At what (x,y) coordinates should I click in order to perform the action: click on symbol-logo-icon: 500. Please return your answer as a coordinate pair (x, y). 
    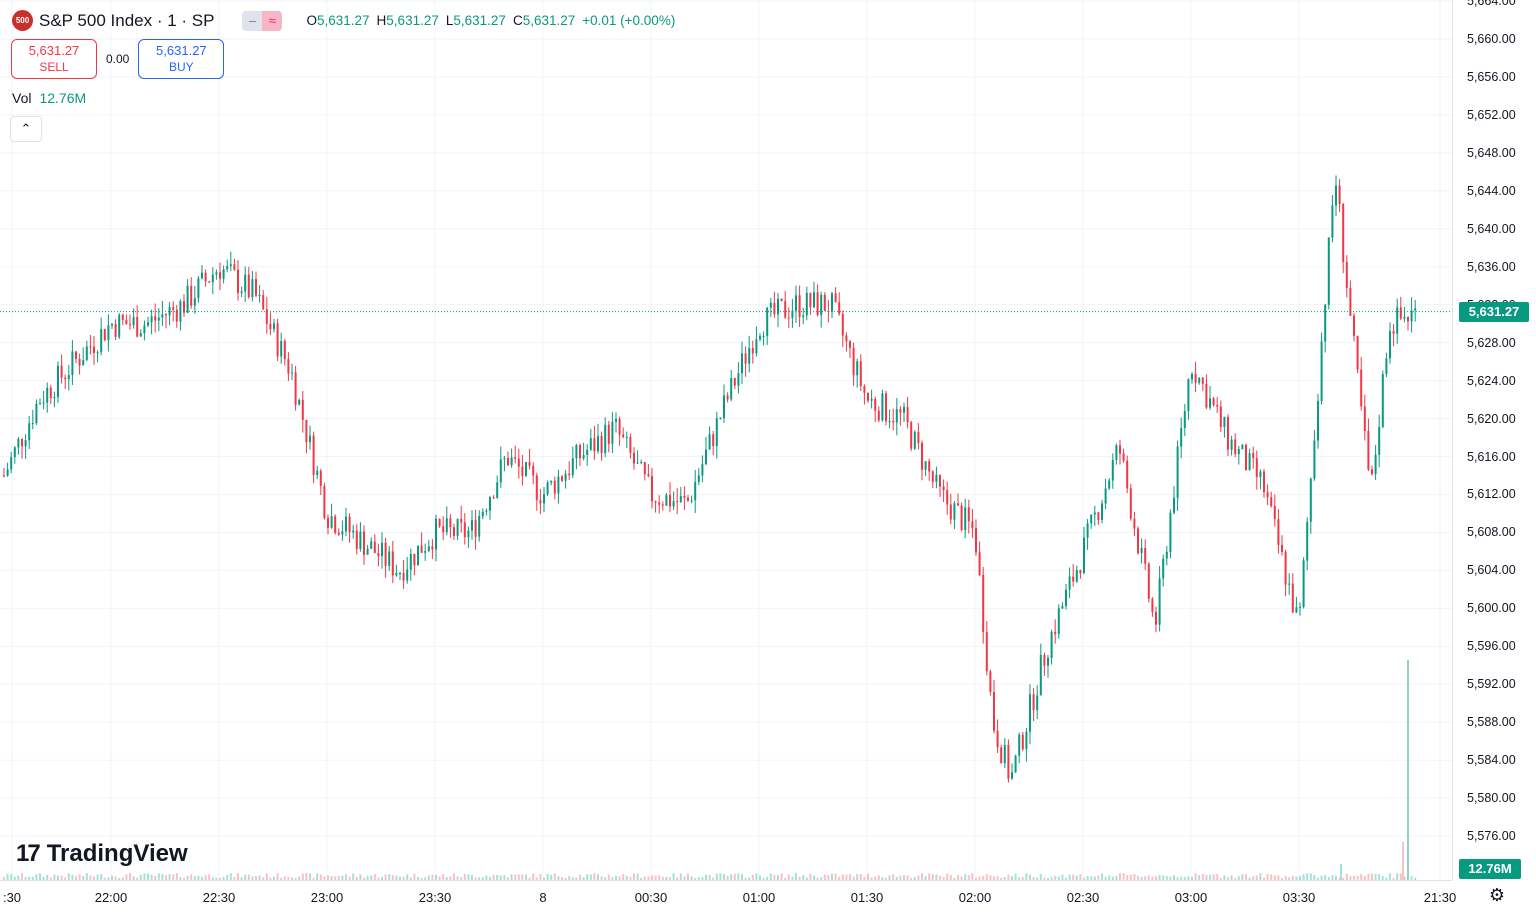
    Looking at the image, I should click on (22, 20).